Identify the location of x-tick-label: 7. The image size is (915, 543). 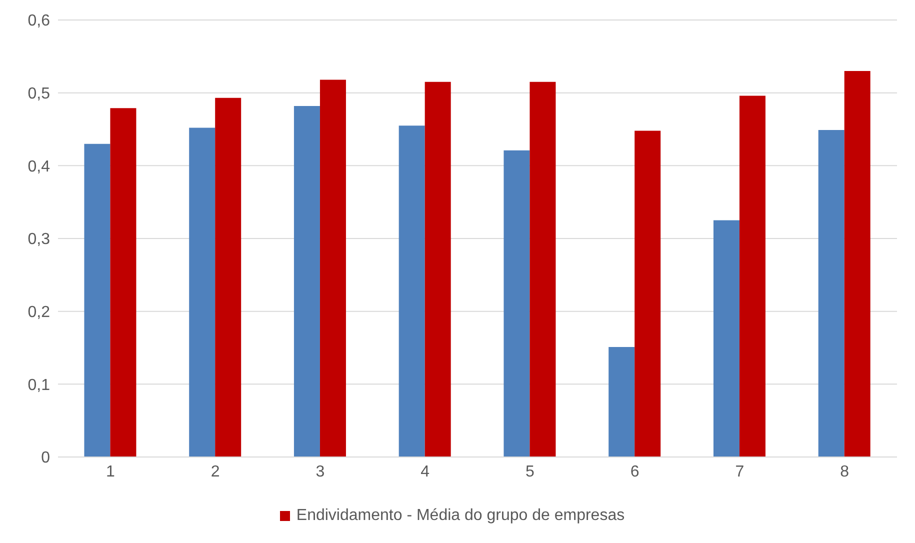
(739, 471).